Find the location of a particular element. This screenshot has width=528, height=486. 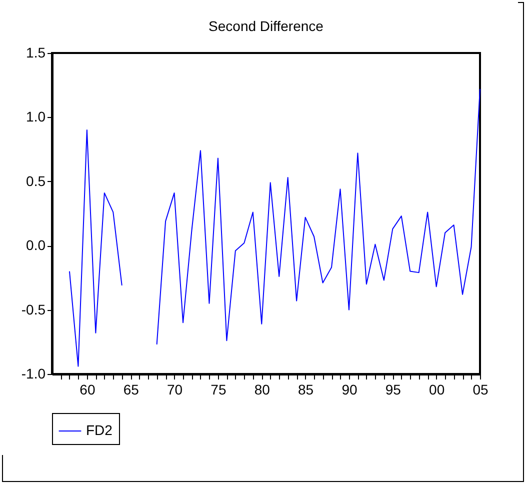

x-tick-label: 80 is located at coordinates (262, 390).